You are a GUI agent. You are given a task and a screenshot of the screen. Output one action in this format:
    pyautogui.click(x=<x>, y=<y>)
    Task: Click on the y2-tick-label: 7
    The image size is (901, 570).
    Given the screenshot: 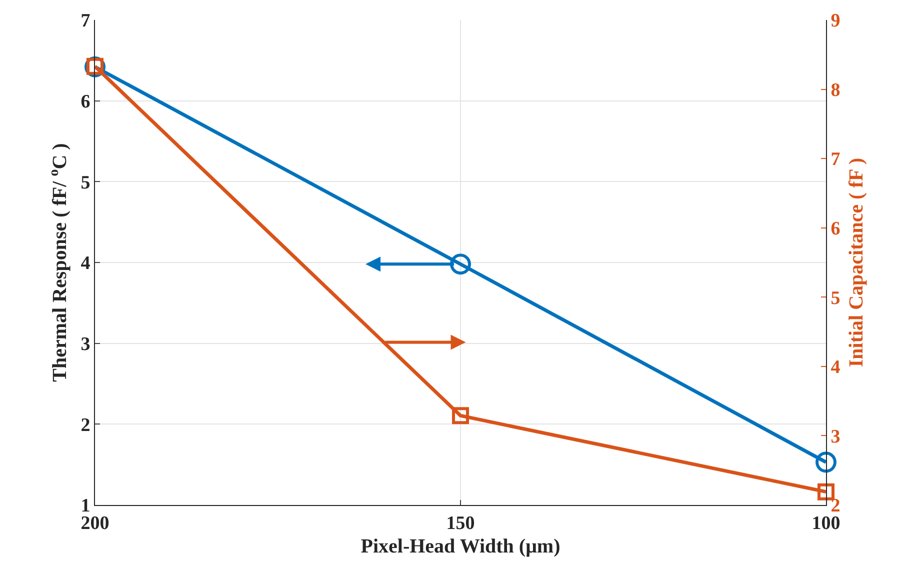 What is the action you would take?
    pyautogui.click(x=835, y=159)
    